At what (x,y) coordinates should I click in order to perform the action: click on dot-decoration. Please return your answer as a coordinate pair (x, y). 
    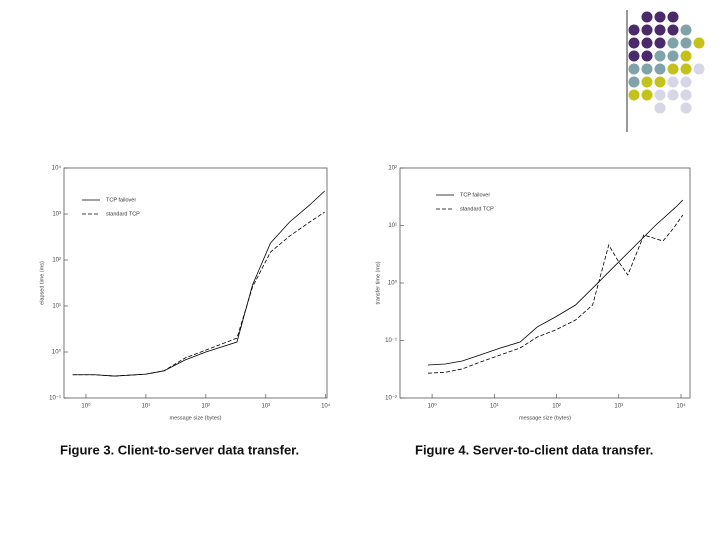
    Looking at the image, I should click on (666, 62).